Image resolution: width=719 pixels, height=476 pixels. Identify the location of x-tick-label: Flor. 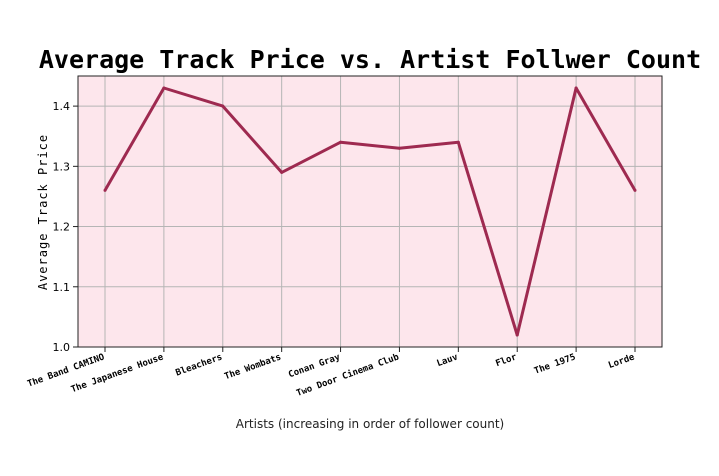
(506, 360).